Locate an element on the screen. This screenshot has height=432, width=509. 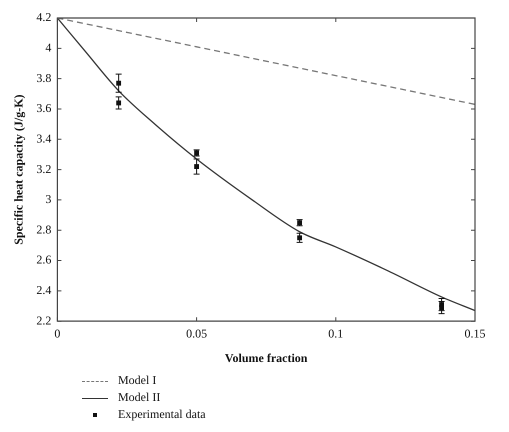
y-tick-label: 3 is located at coordinates (48, 199).